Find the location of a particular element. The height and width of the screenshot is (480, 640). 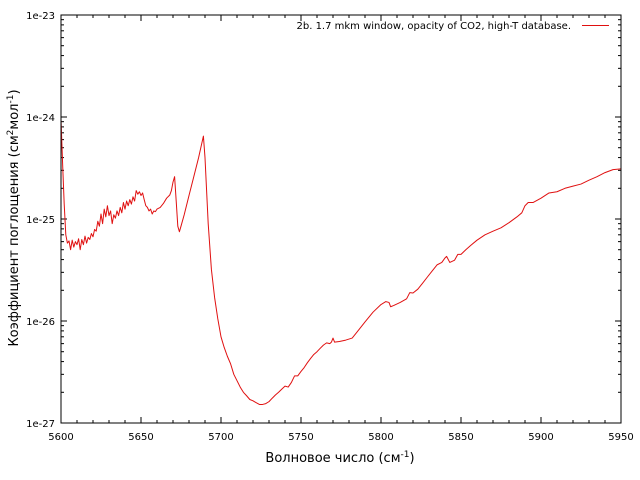

y-tick-label: 1e-25 is located at coordinates (40, 220).